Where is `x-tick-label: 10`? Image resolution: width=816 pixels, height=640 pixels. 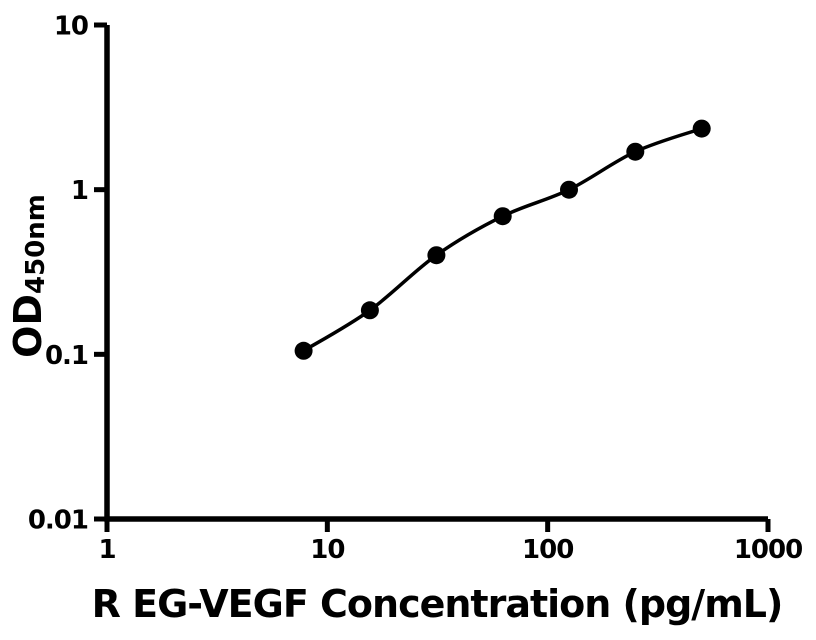 x-tick-label: 10 is located at coordinates (327, 550).